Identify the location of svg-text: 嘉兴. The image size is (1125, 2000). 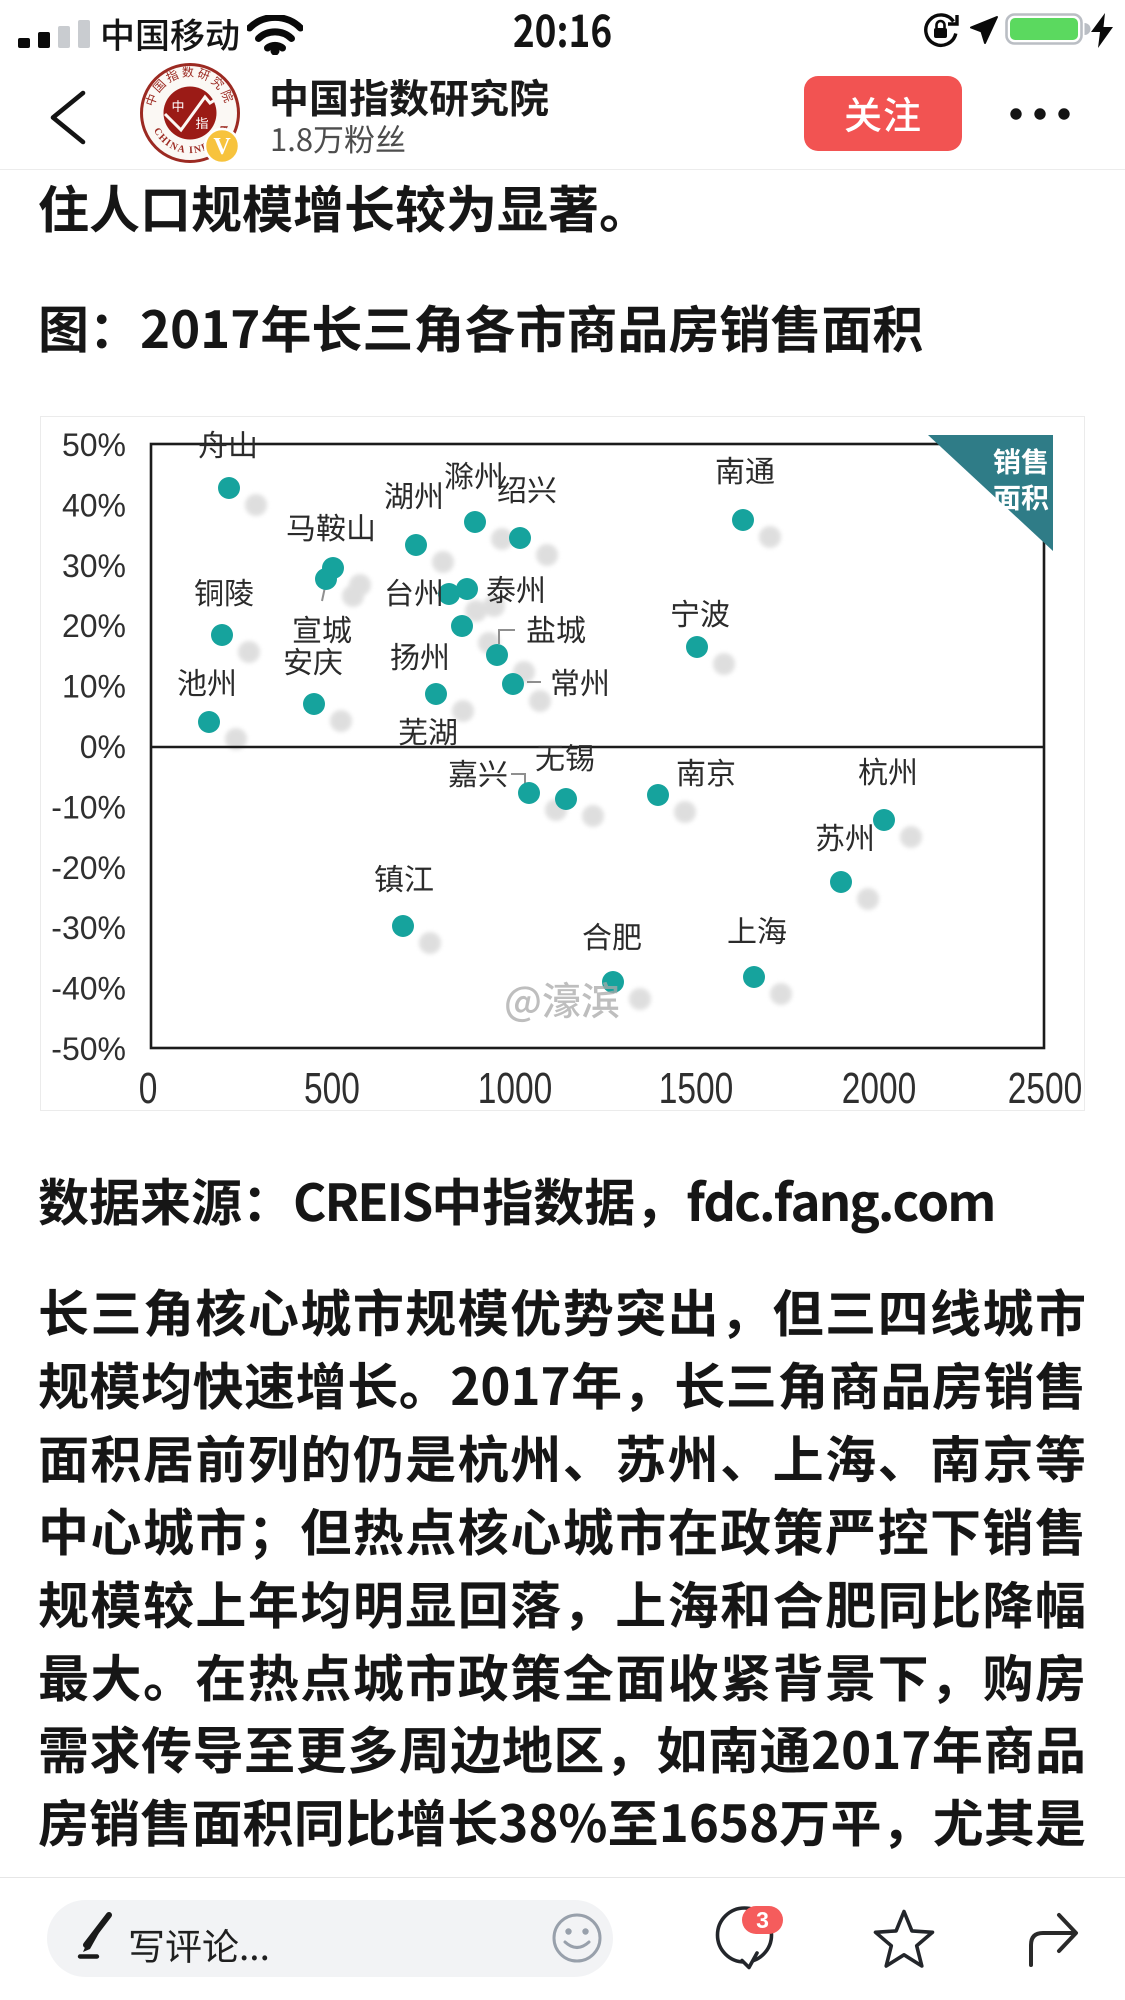
(478, 772).